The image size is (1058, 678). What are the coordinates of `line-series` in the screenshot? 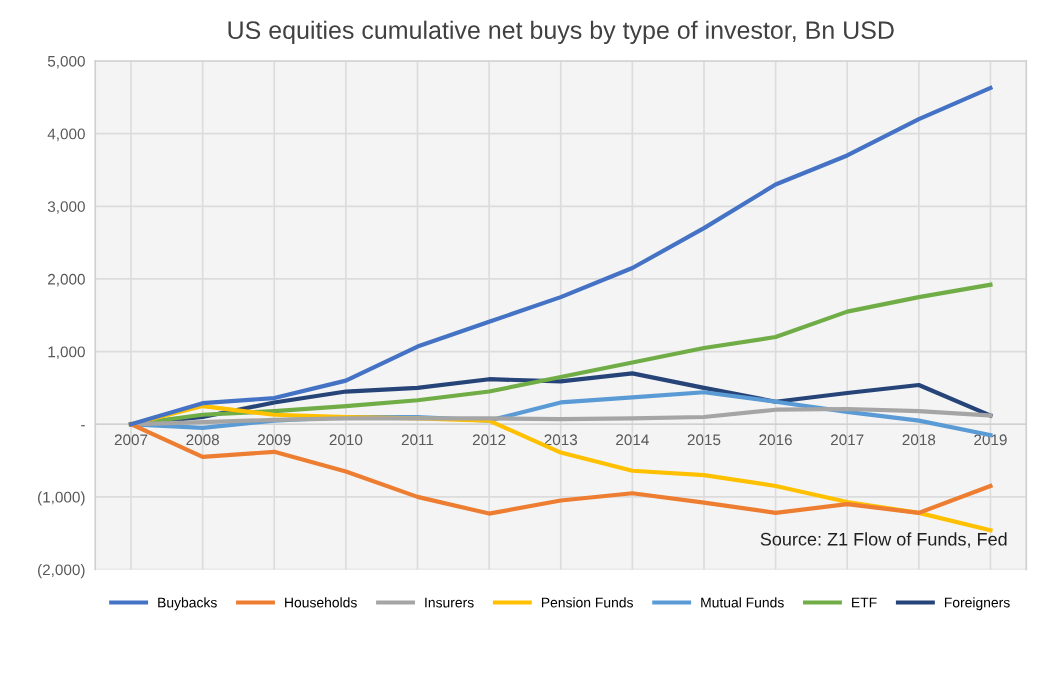 It's located at (560, 416).